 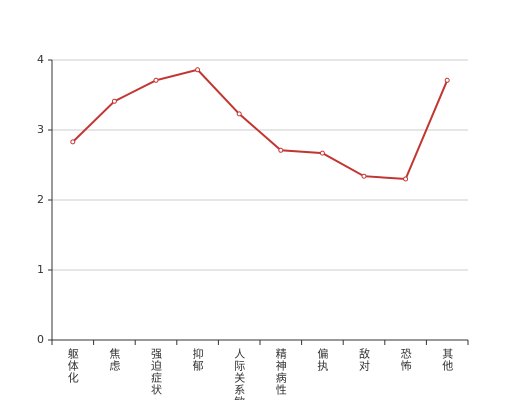 I want to click on y-tick-label: 3, so click(x=40, y=129).